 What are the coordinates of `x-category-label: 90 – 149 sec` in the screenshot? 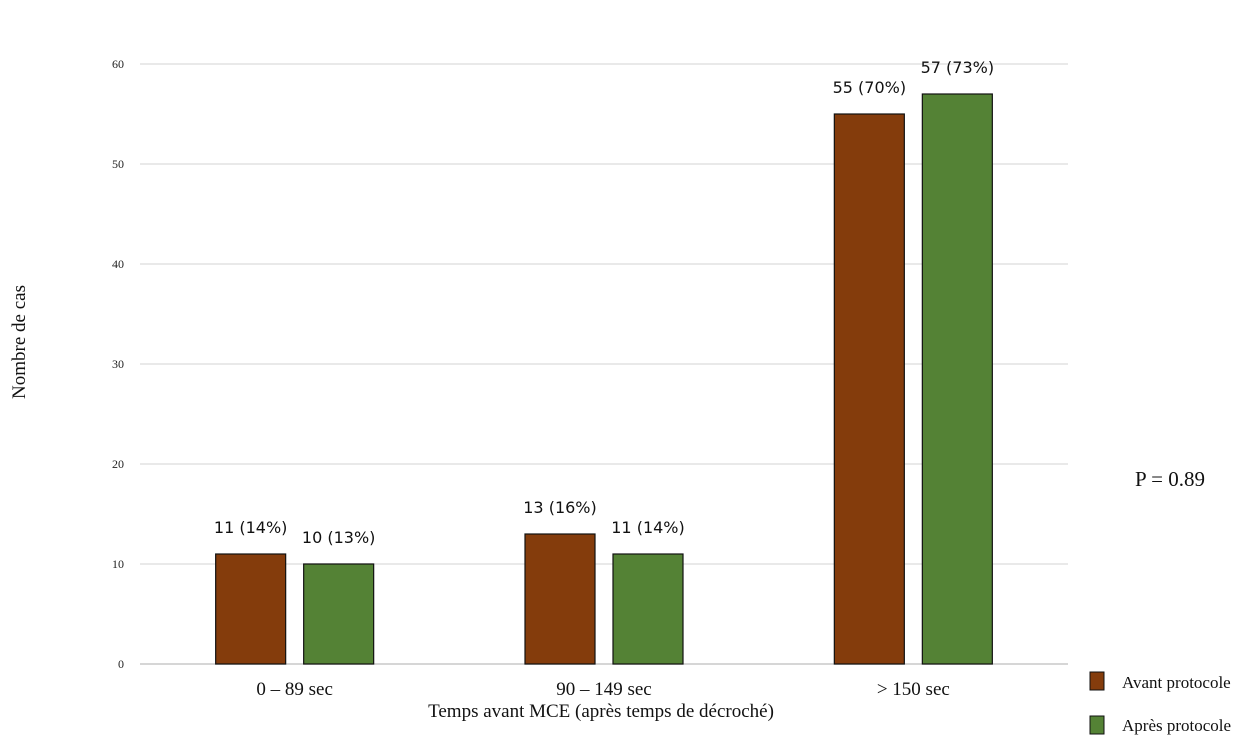 It's located at (604, 689).